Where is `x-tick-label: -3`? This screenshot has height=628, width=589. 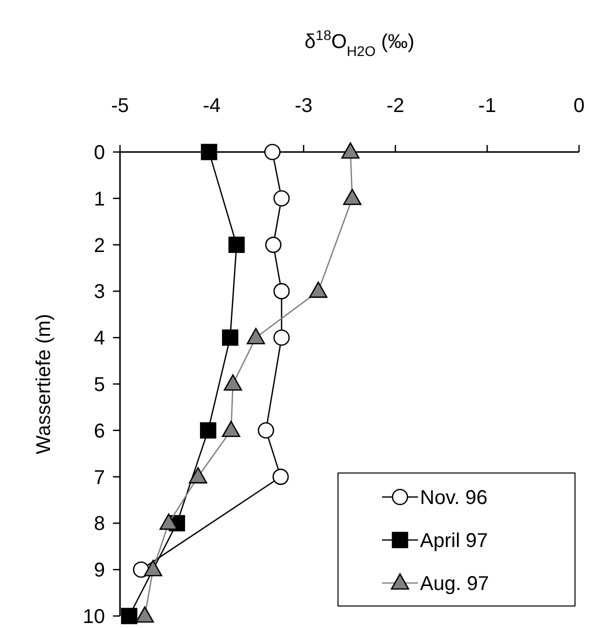
x-tick-label: -3 is located at coordinates (303, 106).